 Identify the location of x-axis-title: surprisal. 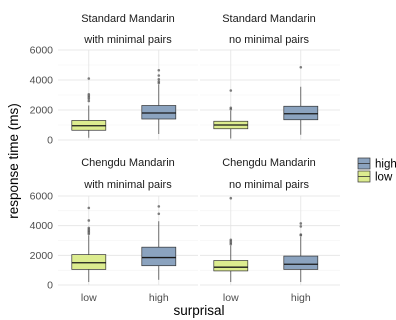
(198, 310).